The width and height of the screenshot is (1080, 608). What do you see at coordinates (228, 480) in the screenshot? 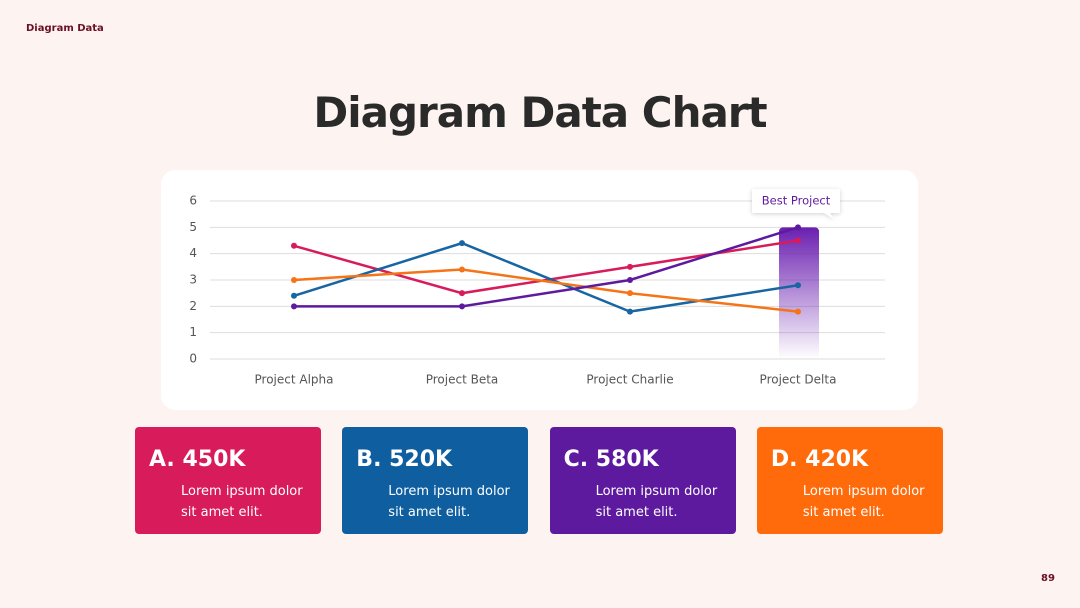
I see `card: A. 450K Lorem ipsum dolor sit amet elit.` at bounding box center [228, 480].